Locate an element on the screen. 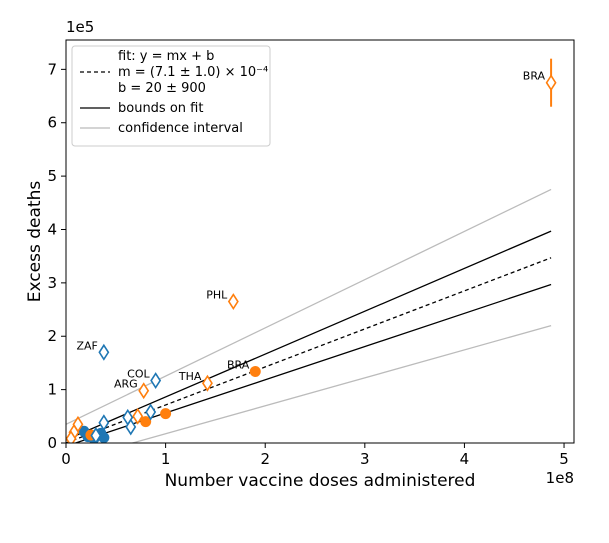  x-axis-label: Number vaccine doses administered is located at coordinates (320, 481).